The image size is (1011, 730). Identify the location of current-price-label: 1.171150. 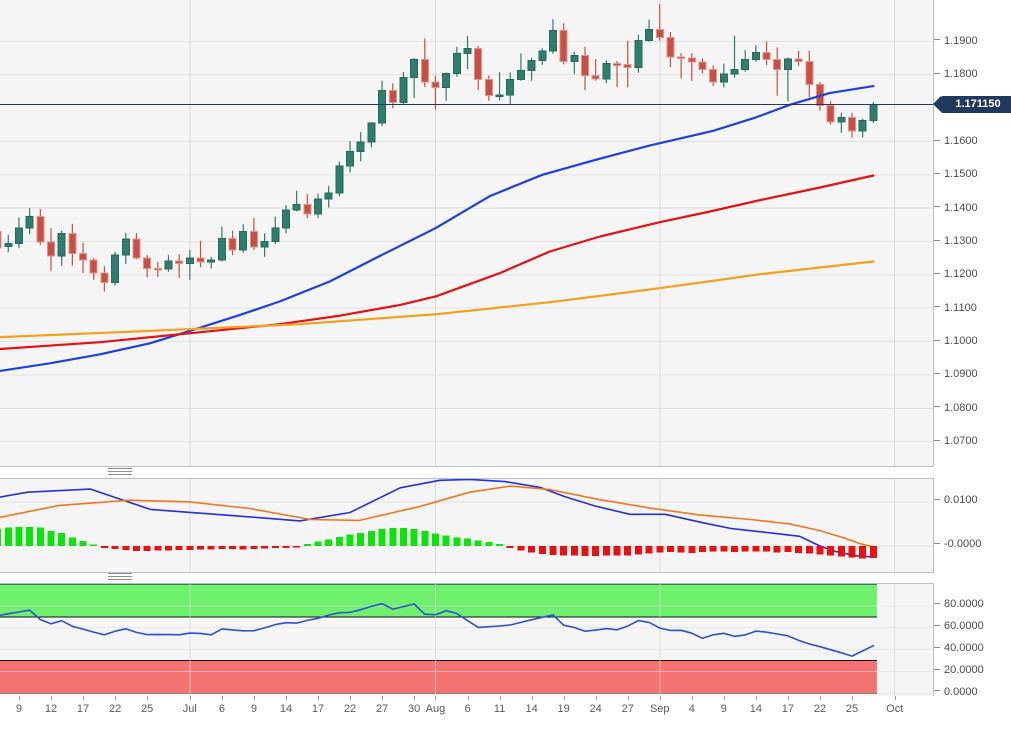
(972, 104).